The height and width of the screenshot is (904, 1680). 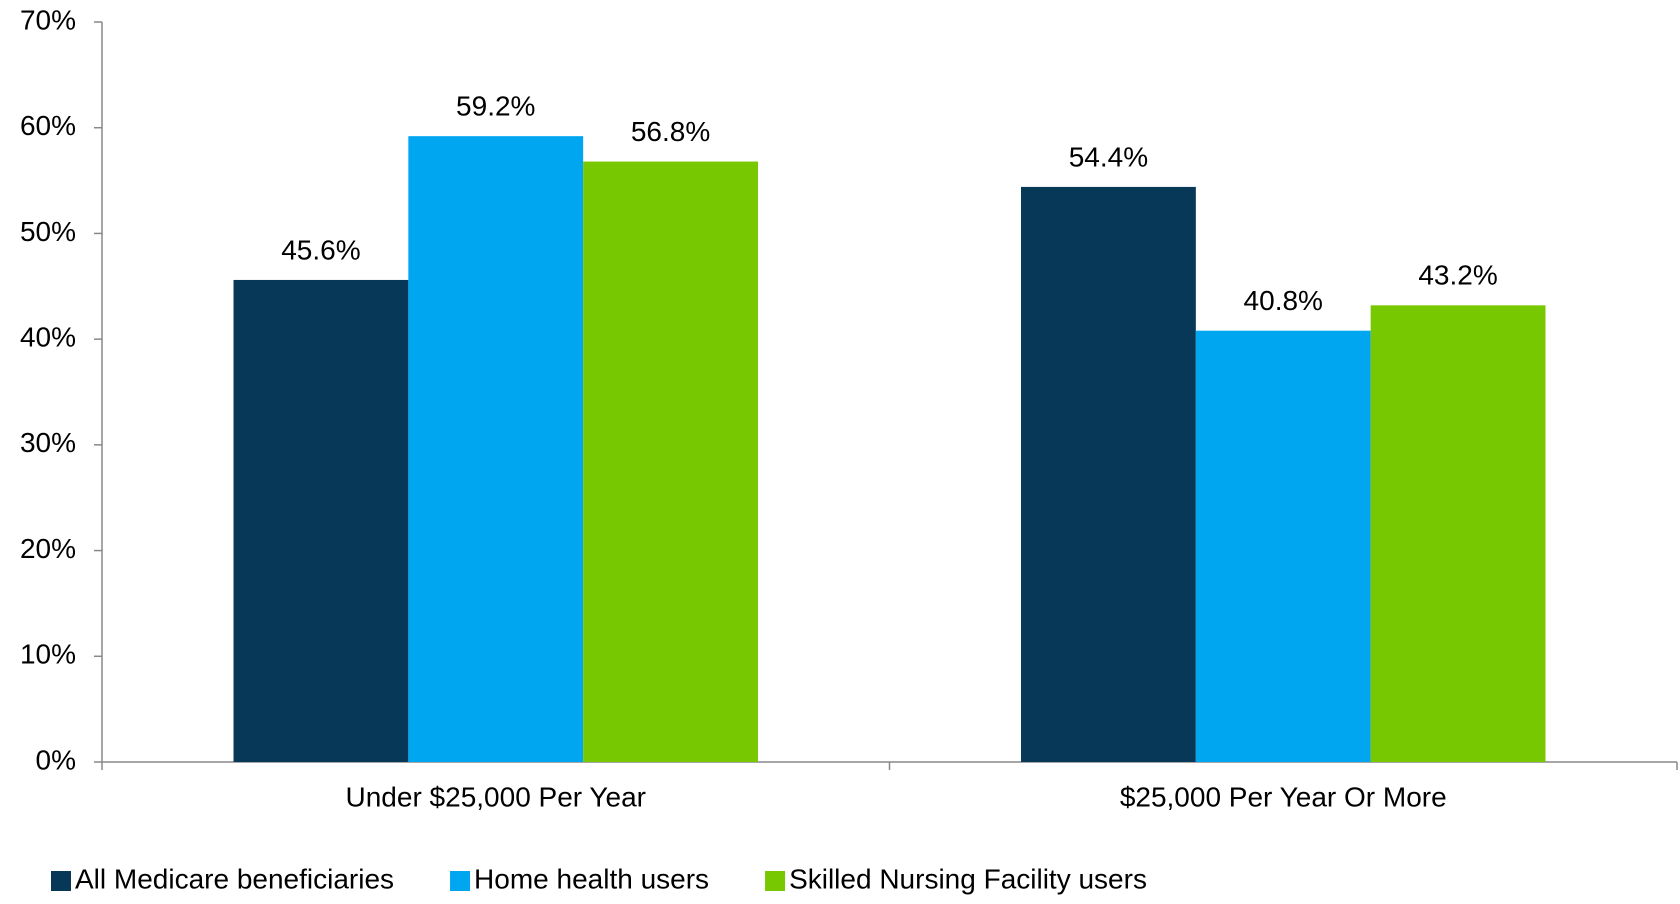 I want to click on legend-label: Home health users, so click(x=591, y=878).